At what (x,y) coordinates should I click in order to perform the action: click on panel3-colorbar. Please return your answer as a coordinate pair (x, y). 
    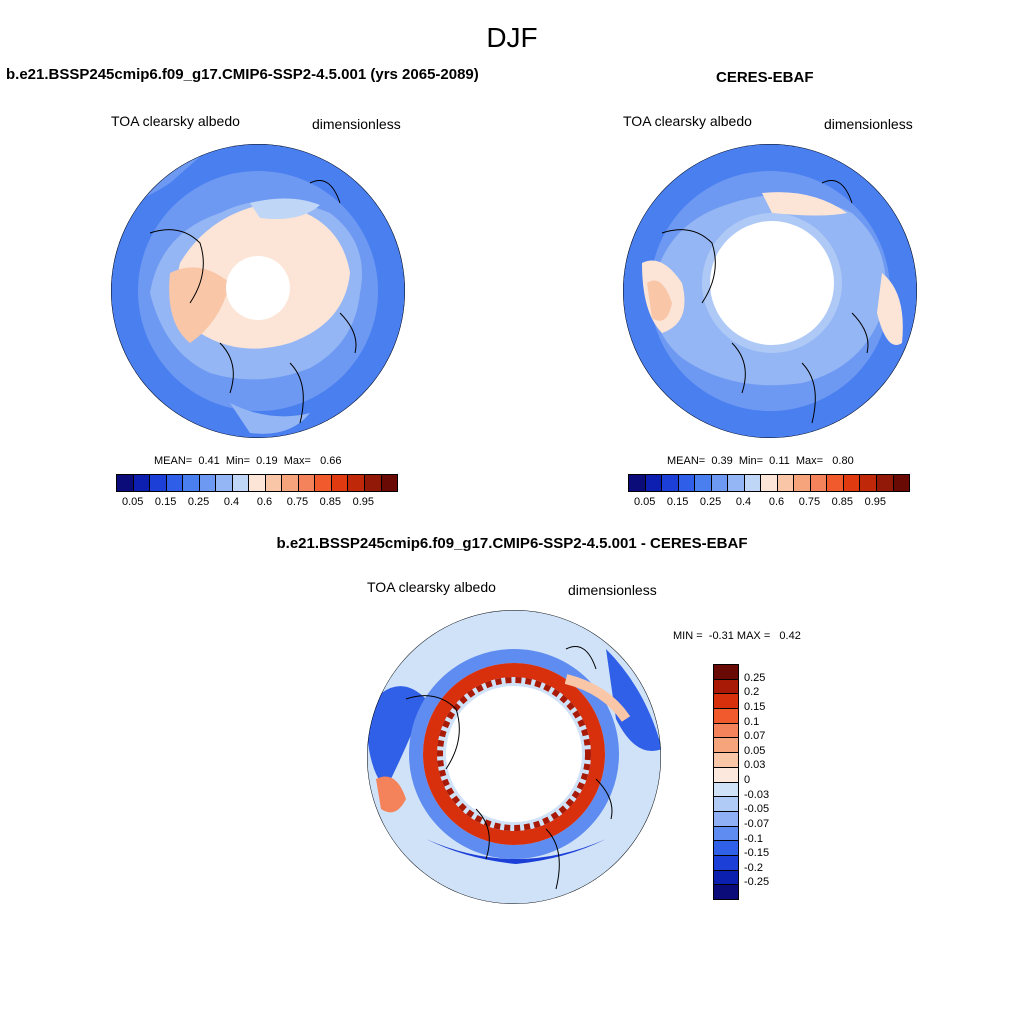
    Looking at the image, I should click on (726, 782).